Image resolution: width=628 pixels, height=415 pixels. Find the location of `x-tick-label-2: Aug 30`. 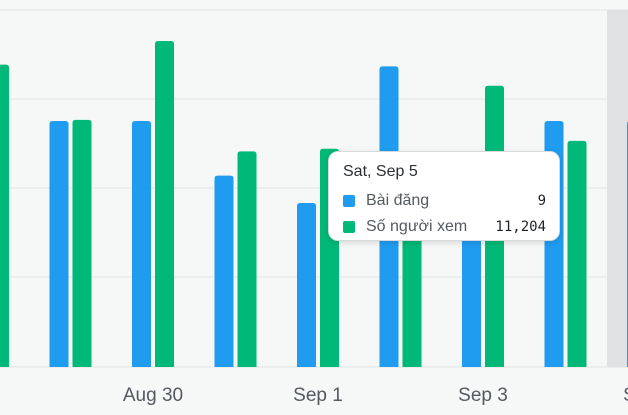

x-tick-label-2: Aug 30 is located at coordinates (153, 395).